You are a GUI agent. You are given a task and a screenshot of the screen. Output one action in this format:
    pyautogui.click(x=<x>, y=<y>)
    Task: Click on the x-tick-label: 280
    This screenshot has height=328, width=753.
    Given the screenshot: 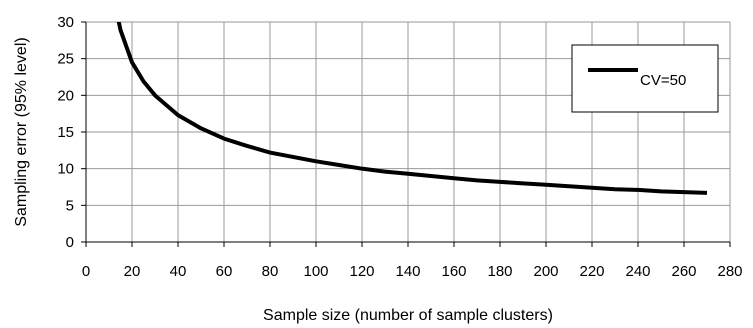 What is the action you would take?
    pyautogui.click(x=729, y=271)
    